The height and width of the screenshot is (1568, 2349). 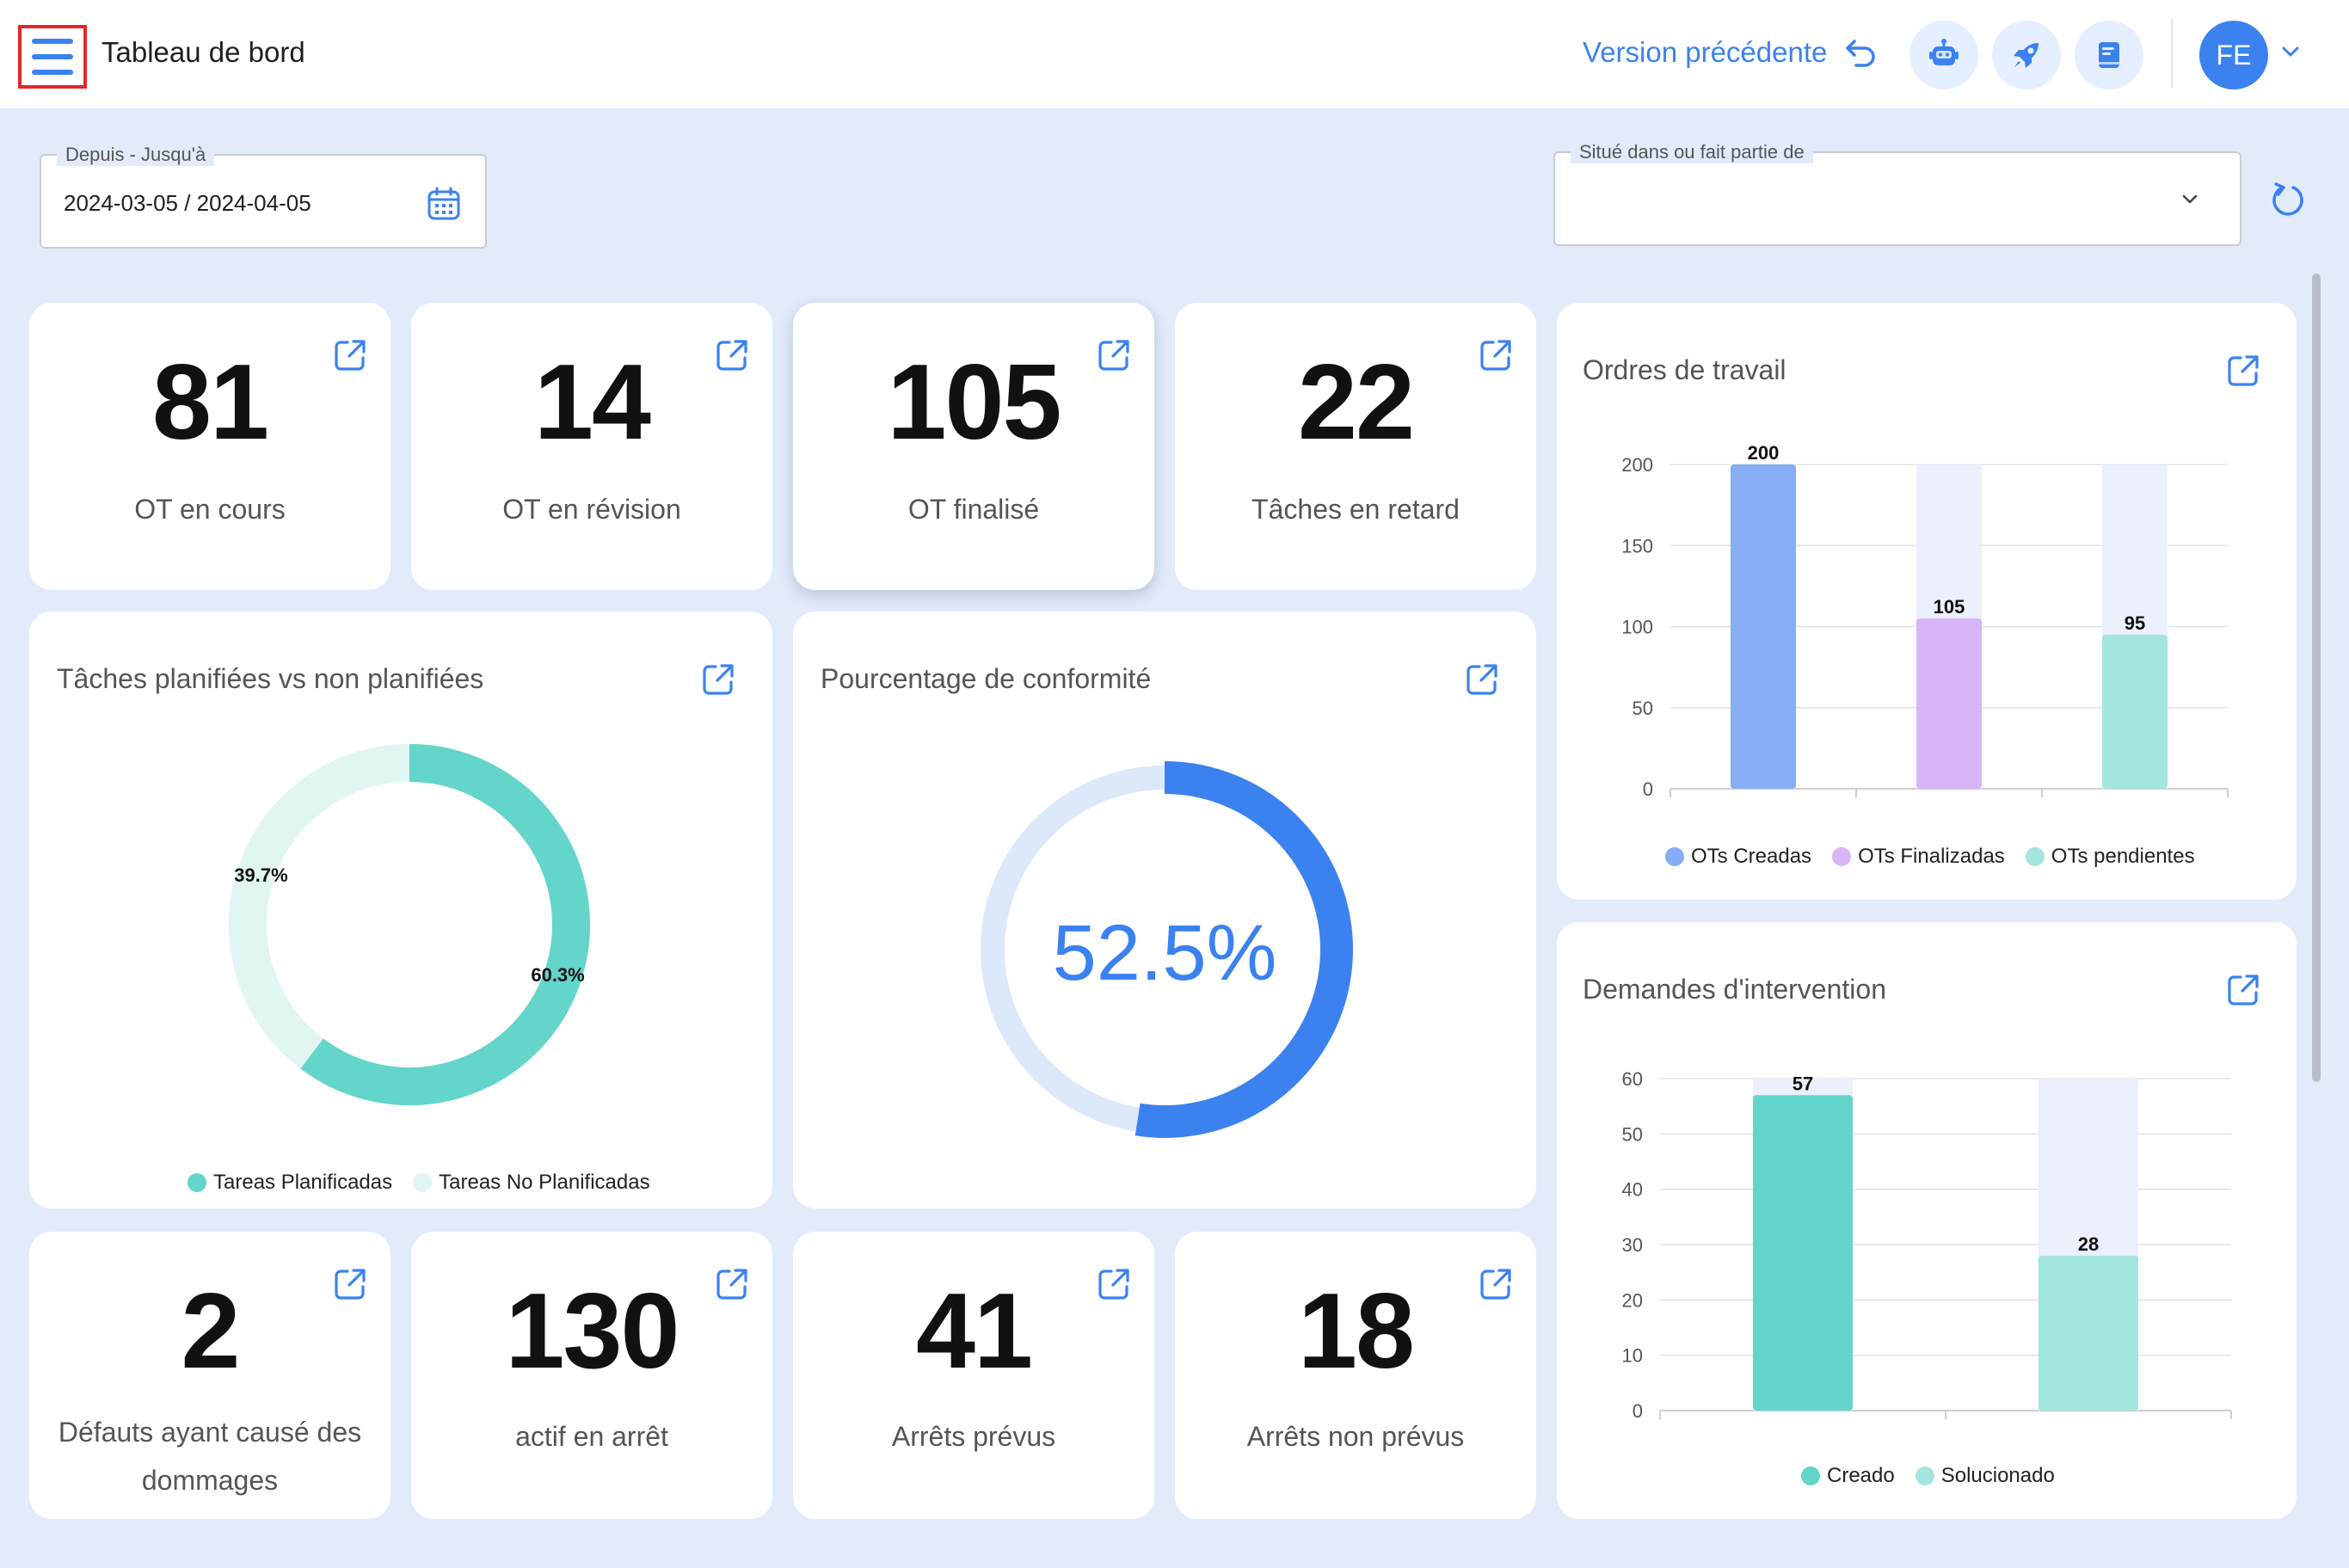 I want to click on legend-label: Tareas No Planificadas, so click(x=544, y=1182).